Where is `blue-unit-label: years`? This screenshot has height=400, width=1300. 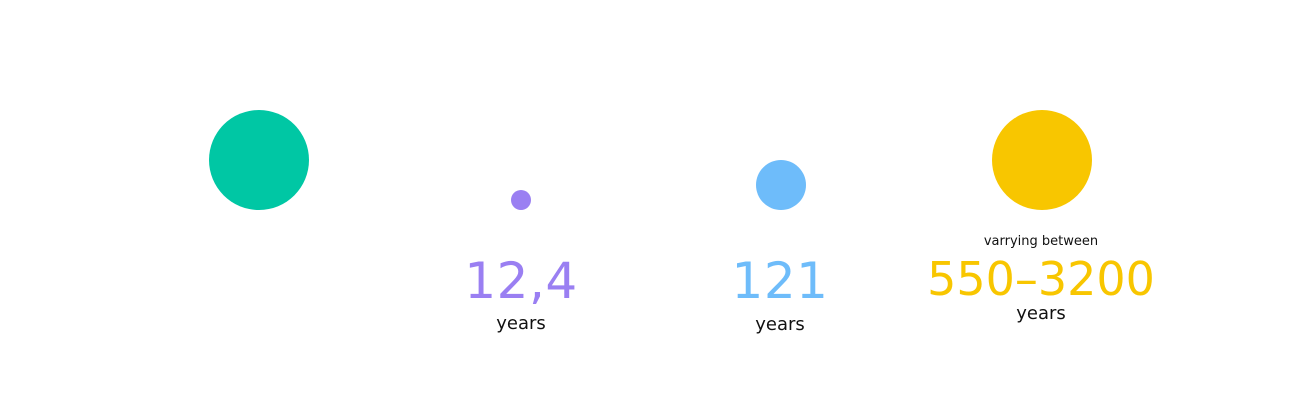 blue-unit-label: years is located at coordinates (780, 324).